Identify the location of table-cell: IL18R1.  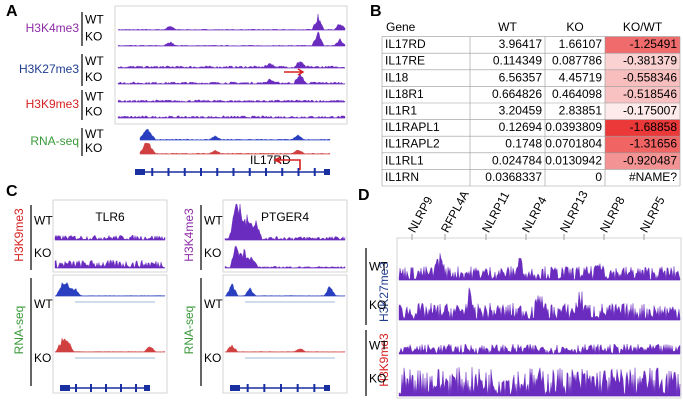
(404, 94).